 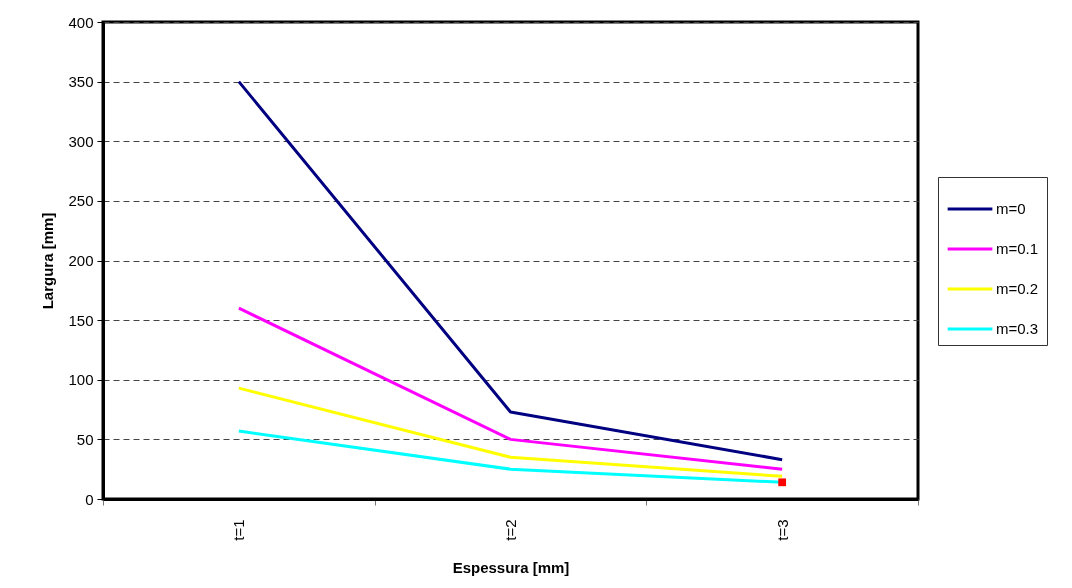 What do you see at coordinates (89, 499) in the screenshot?
I see `y-tick-label: 0` at bounding box center [89, 499].